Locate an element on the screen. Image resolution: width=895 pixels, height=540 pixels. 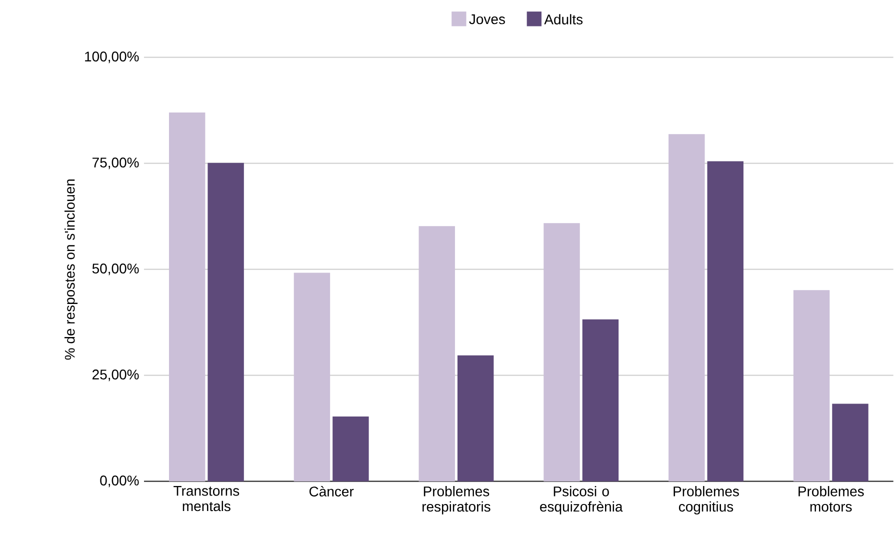
y-axis-title: % de respostes on s'inclouen is located at coordinates (71, 269).